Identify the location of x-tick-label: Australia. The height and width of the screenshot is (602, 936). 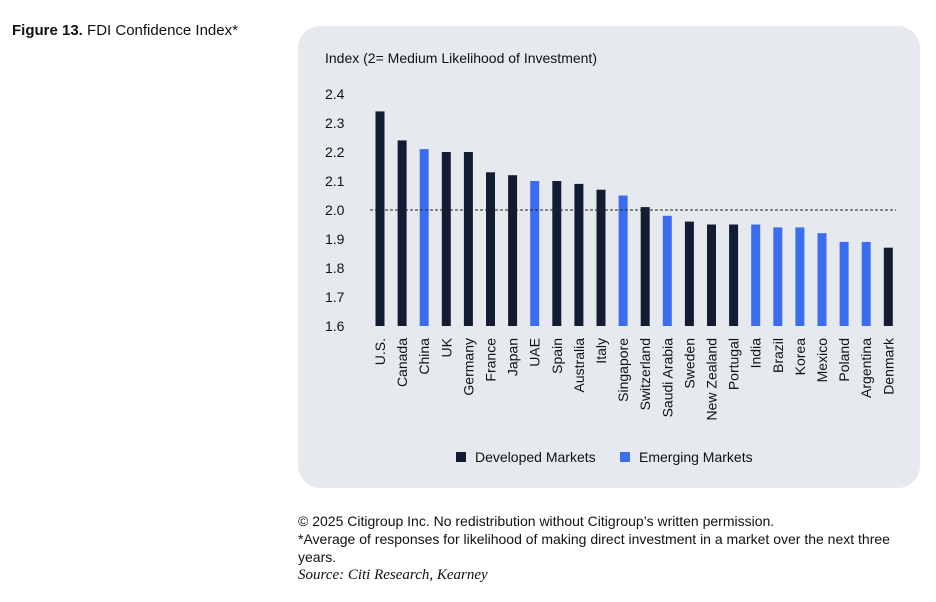
(579, 365).